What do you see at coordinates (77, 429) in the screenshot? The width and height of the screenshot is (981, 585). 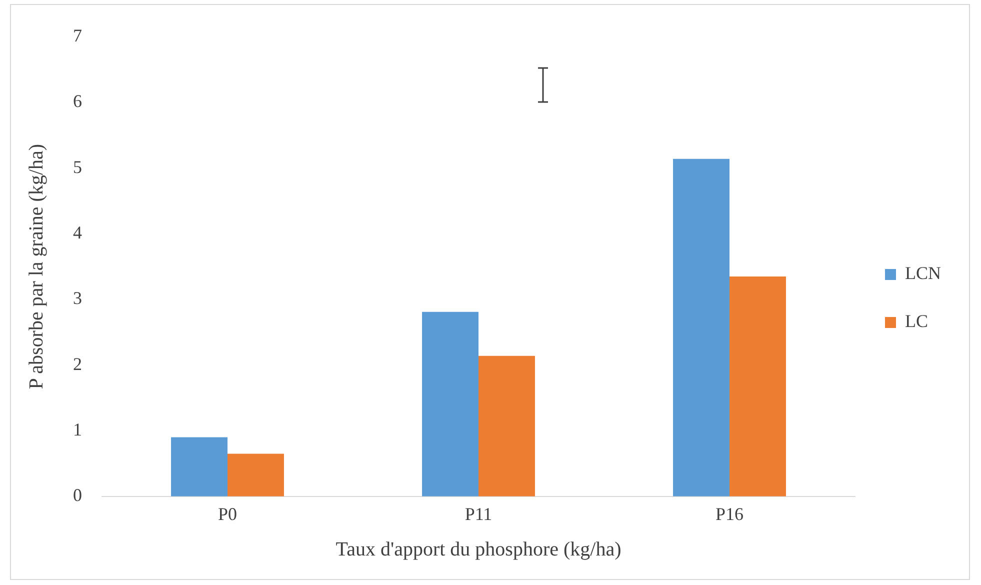 I see `y-tick-label: 1` at bounding box center [77, 429].